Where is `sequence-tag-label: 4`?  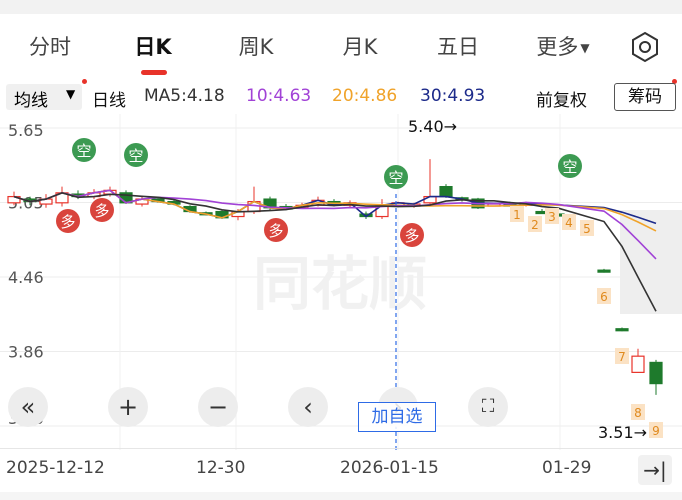 sequence-tag-label: 4 is located at coordinates (569, 223).